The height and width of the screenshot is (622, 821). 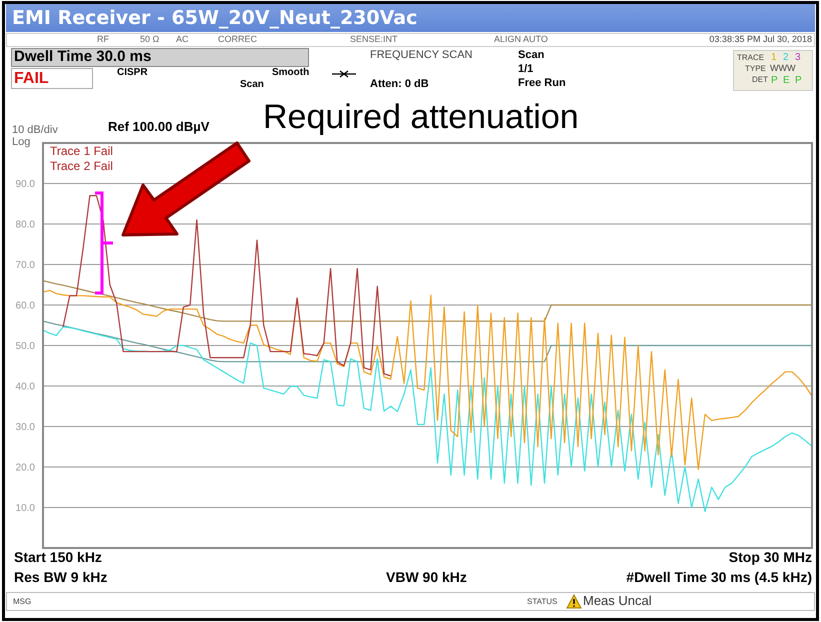 What do you see at coordinates (31, 79) in the screenshot?
I see `text: FAIL` at bounding box center [31, 79].